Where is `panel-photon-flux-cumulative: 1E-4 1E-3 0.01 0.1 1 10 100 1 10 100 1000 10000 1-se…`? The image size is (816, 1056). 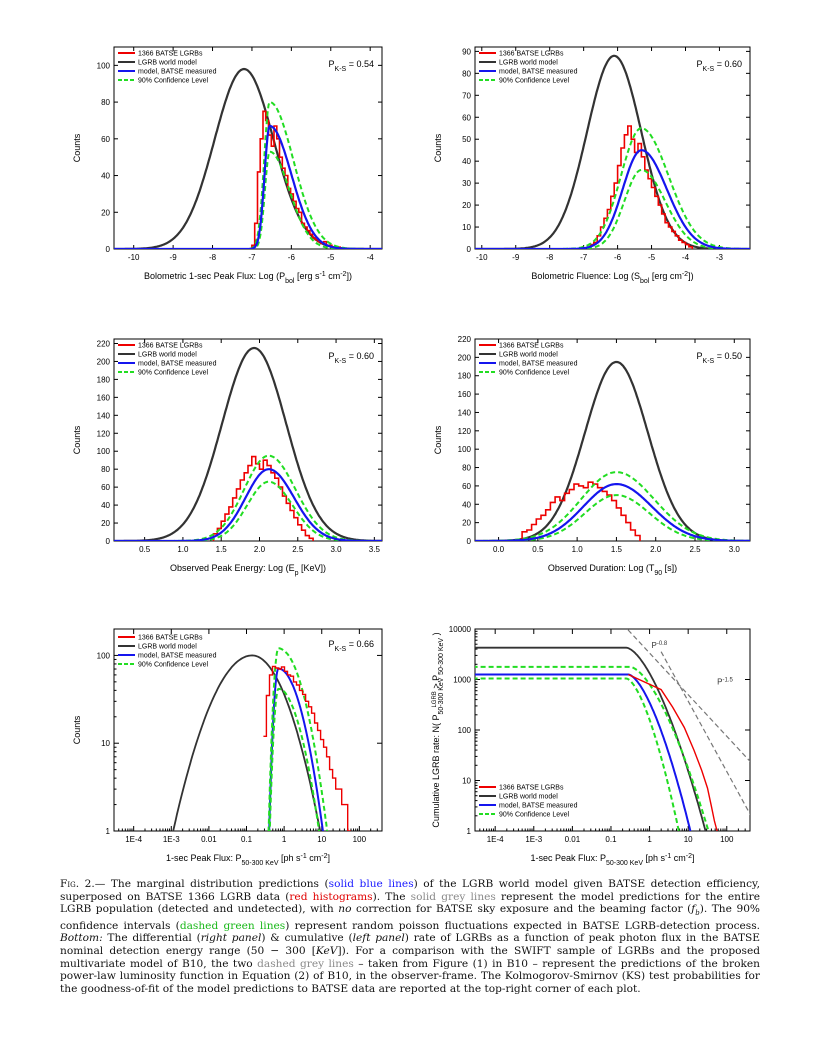
panel-photon-flux-cumulative: 1E-4 1E-3 0.01 0.1 1 10 100 1 10 100 1000 10000 1-se… is located at coordinates (591, 746).